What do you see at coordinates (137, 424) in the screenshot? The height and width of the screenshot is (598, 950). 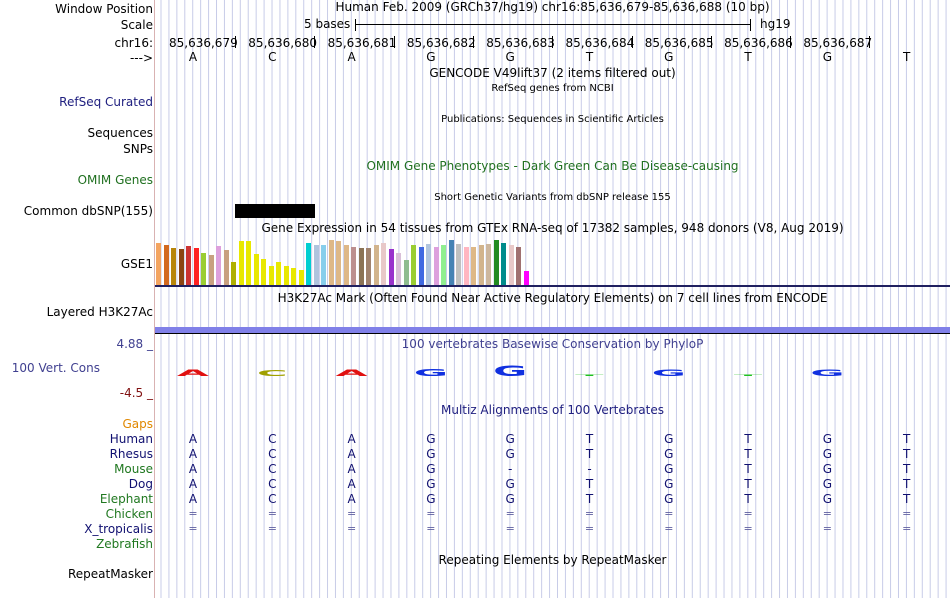 I see `gaps-label: Gaps` at bounding box center [137, 424].